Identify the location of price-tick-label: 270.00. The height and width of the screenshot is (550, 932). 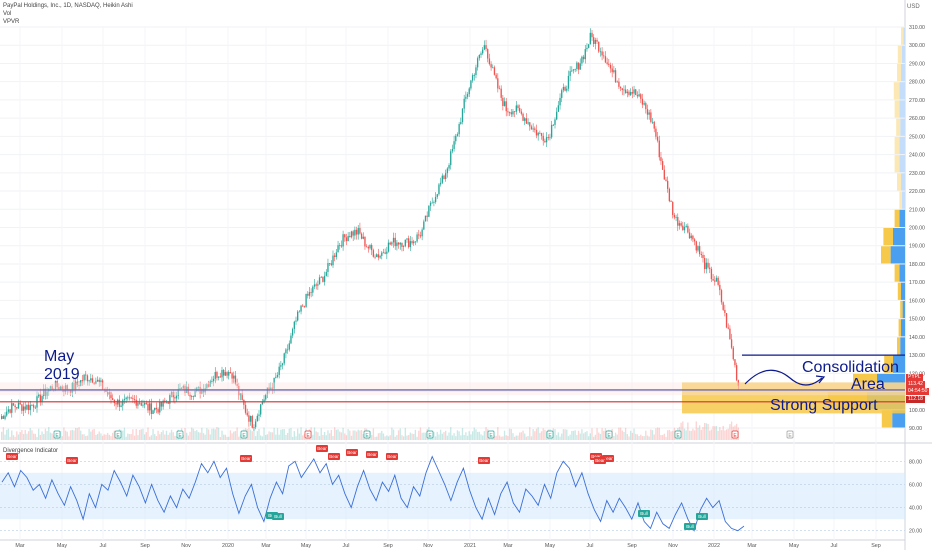
(917, 101).